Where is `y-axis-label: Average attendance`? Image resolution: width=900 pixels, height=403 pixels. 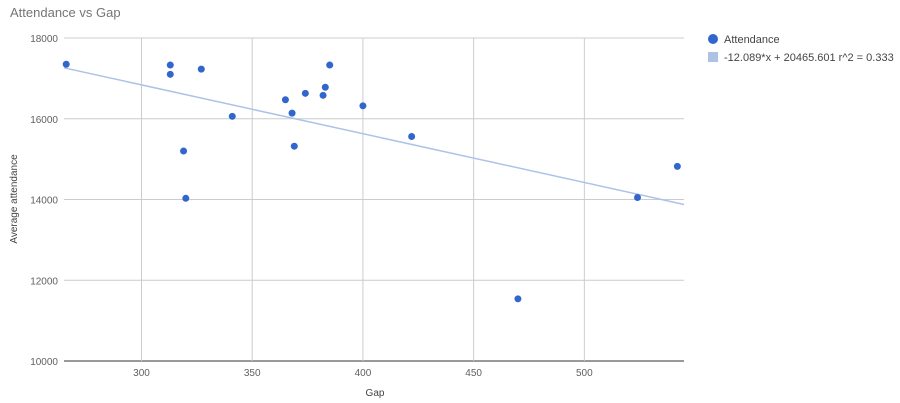
y-axis-label: Average attendance is located at coordinates (14, 199).